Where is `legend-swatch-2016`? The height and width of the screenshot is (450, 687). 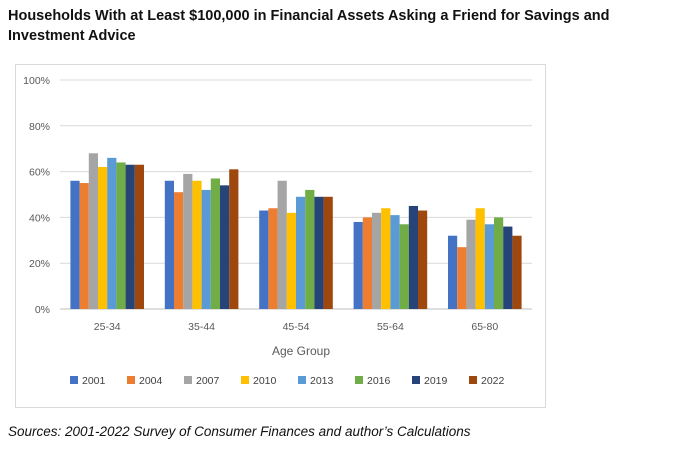 legend-swatch-2016 is located at coordinates (359, 380).